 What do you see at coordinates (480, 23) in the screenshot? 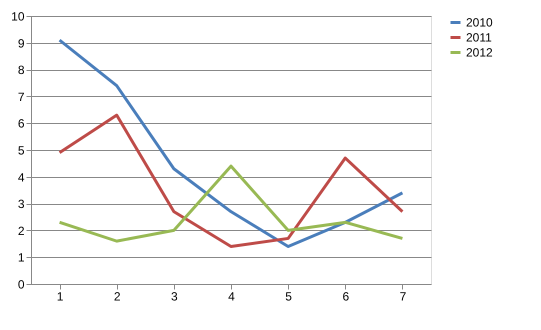
I see `legend-label: 2010` at bounding box center [480, 23].